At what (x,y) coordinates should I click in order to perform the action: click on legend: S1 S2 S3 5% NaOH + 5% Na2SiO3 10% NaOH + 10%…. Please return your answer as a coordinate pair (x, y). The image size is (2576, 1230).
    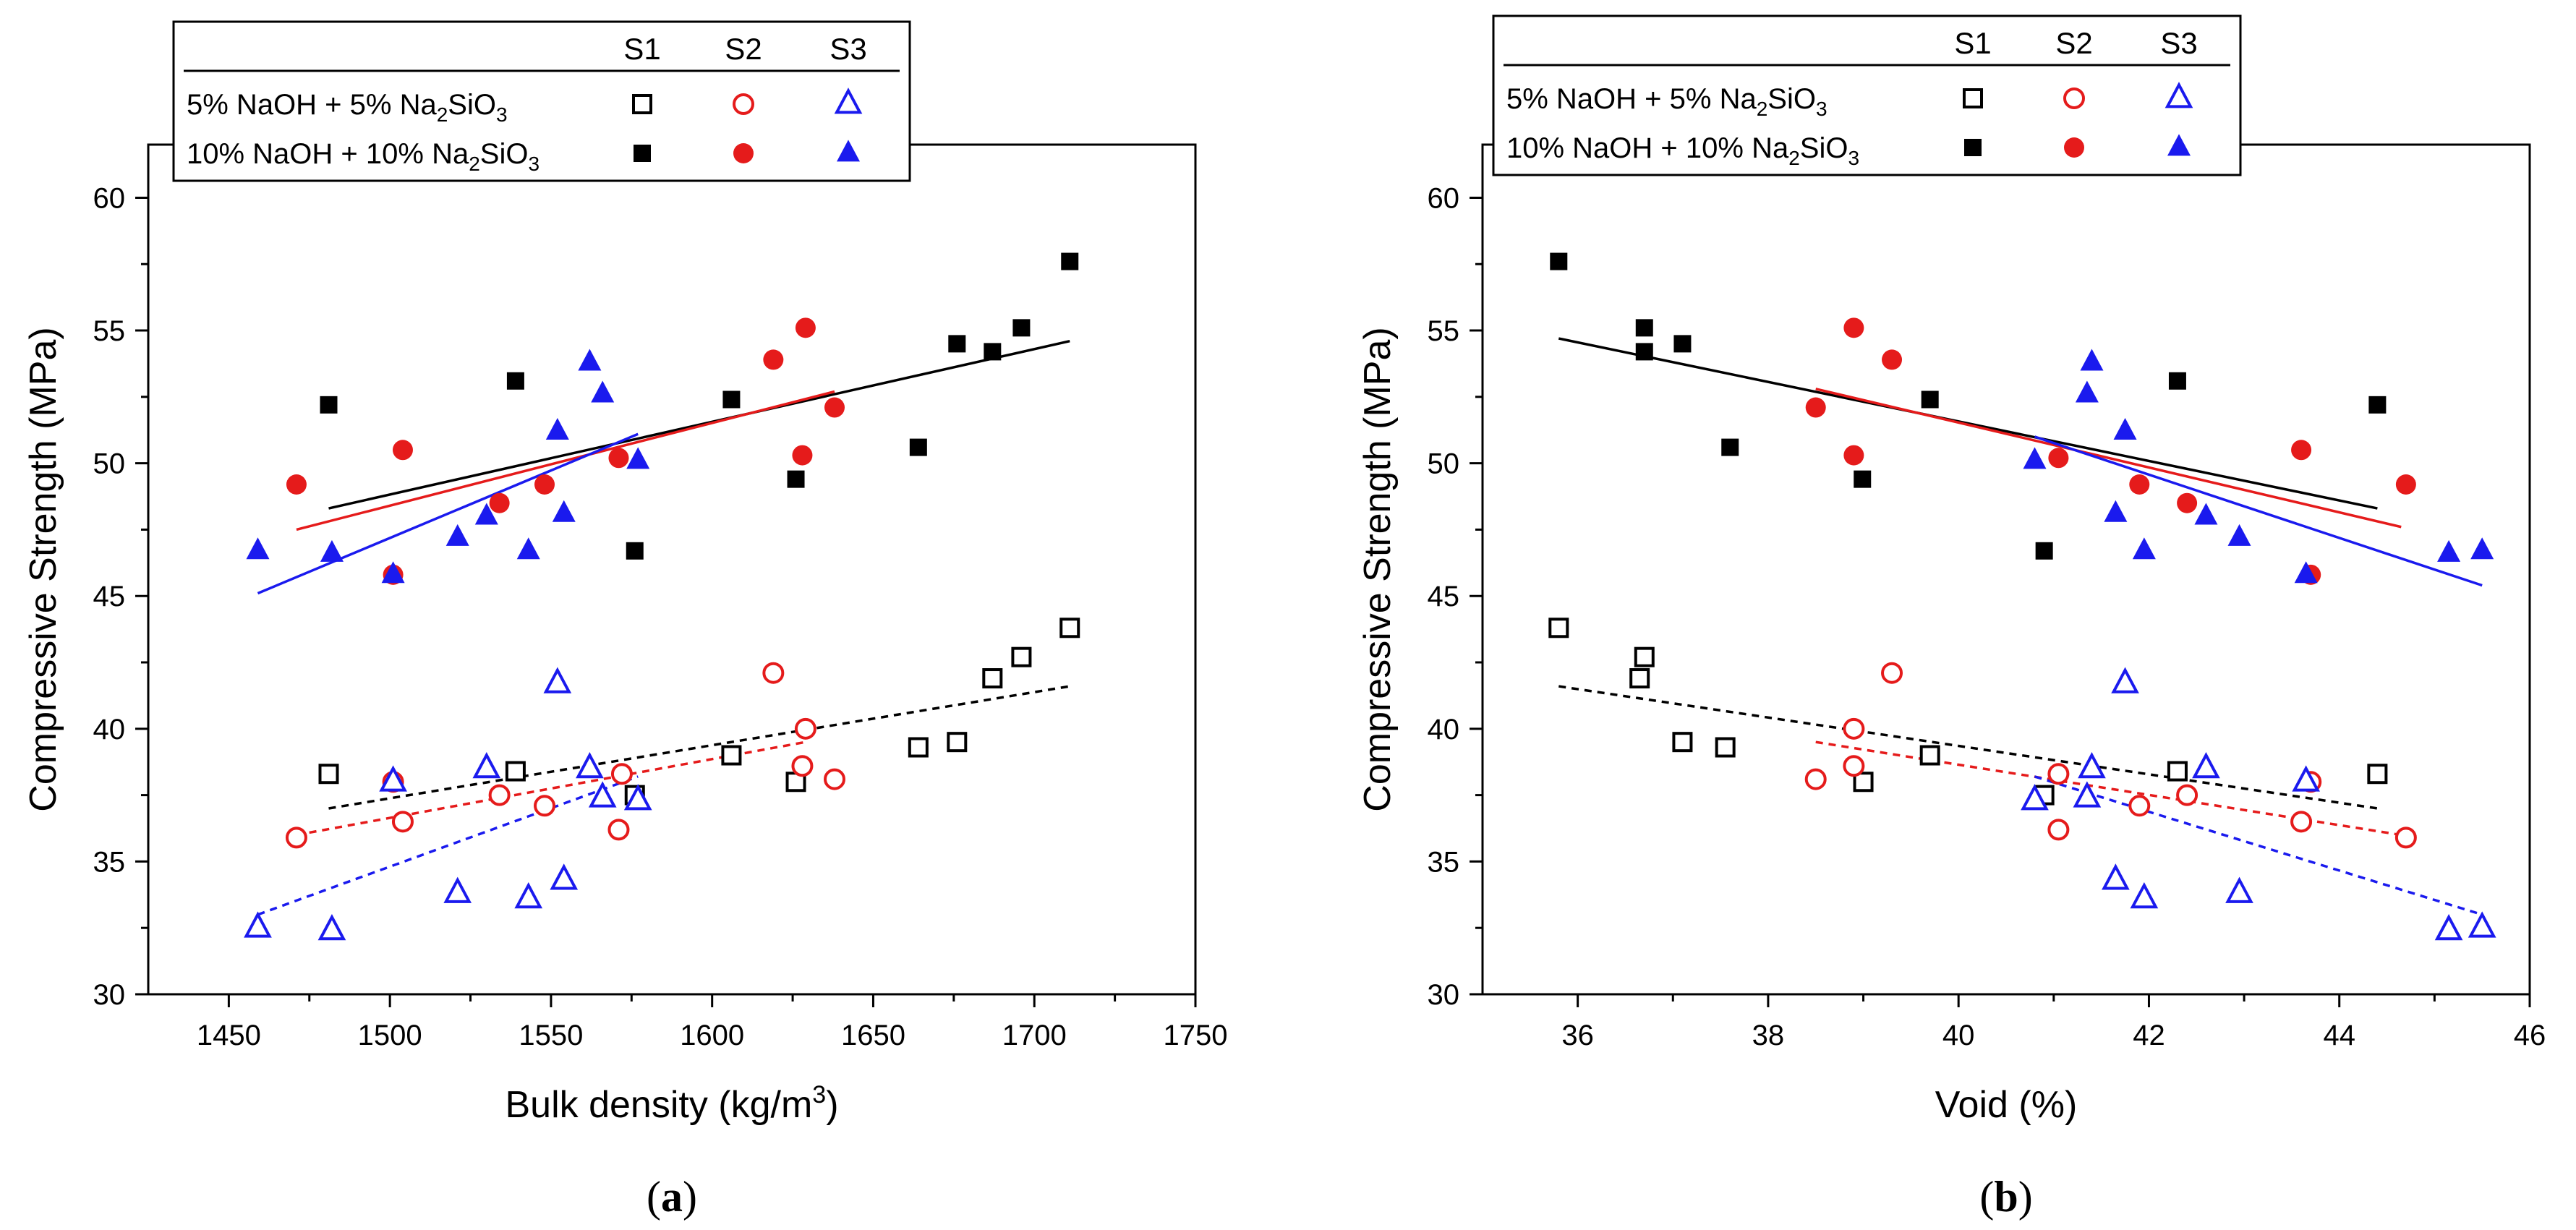
    Looking at the image, I should click on (1867, 95).